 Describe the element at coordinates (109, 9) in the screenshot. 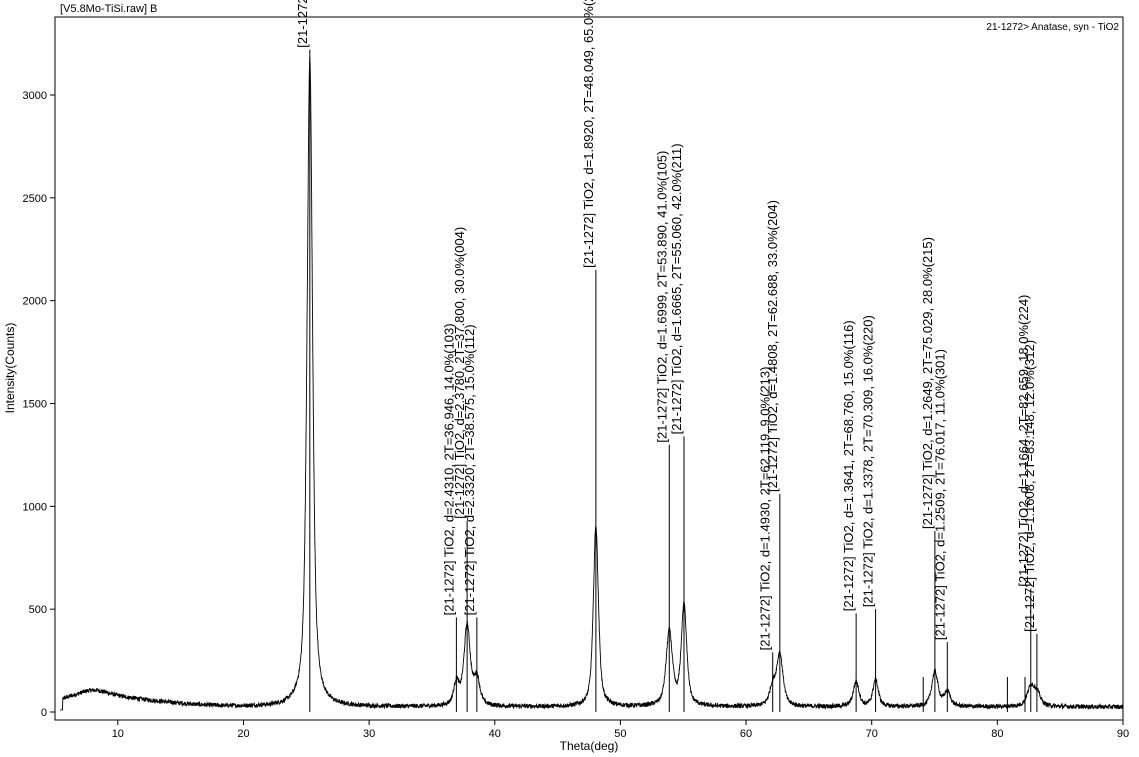

I see `scan-title: [V5.8Mo-TiSi.raw] B` at that location.